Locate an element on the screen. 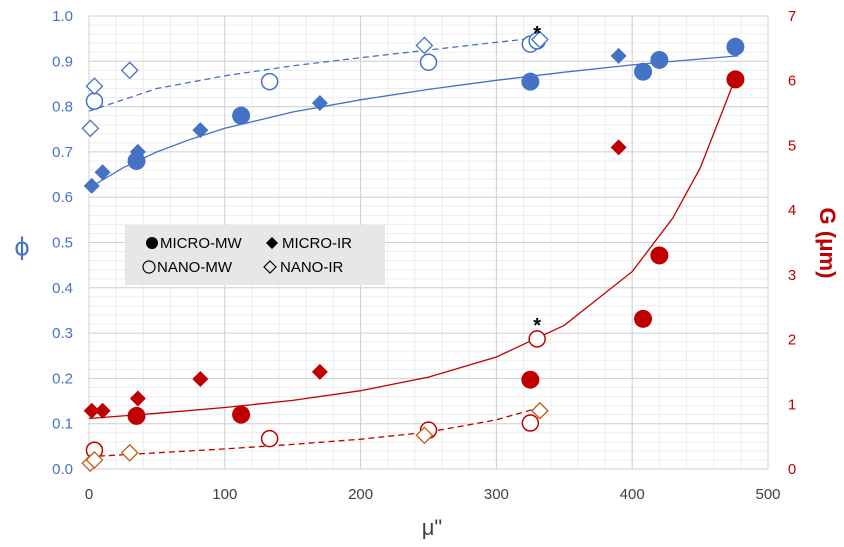  x-tick-label: 100 is located at coordinates (224, 494).